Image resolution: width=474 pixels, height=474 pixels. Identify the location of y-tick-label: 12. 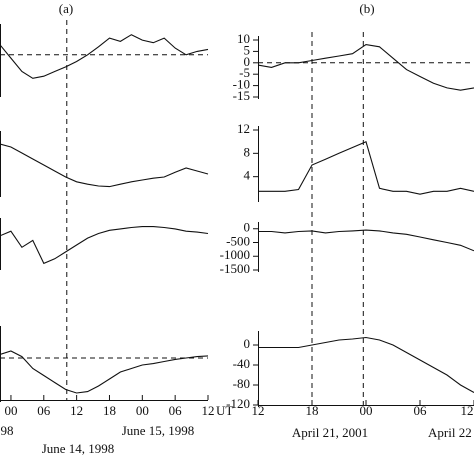
(243, 128).